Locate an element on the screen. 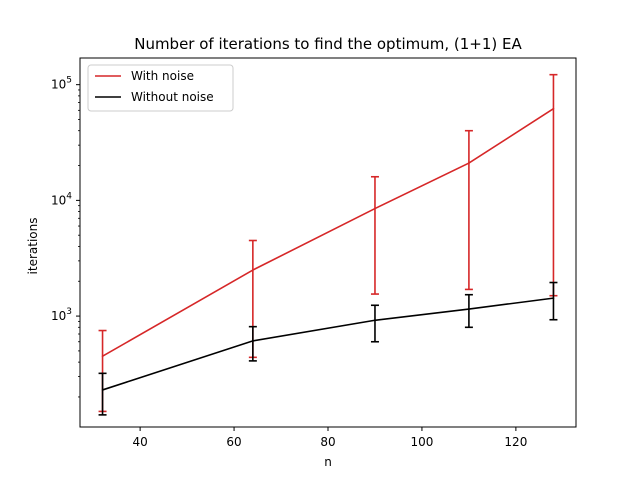 The image size is (640, 480). y-axis-ticks: 10³ 10⁴ 10⁵ is located at coordinates (65, 237).